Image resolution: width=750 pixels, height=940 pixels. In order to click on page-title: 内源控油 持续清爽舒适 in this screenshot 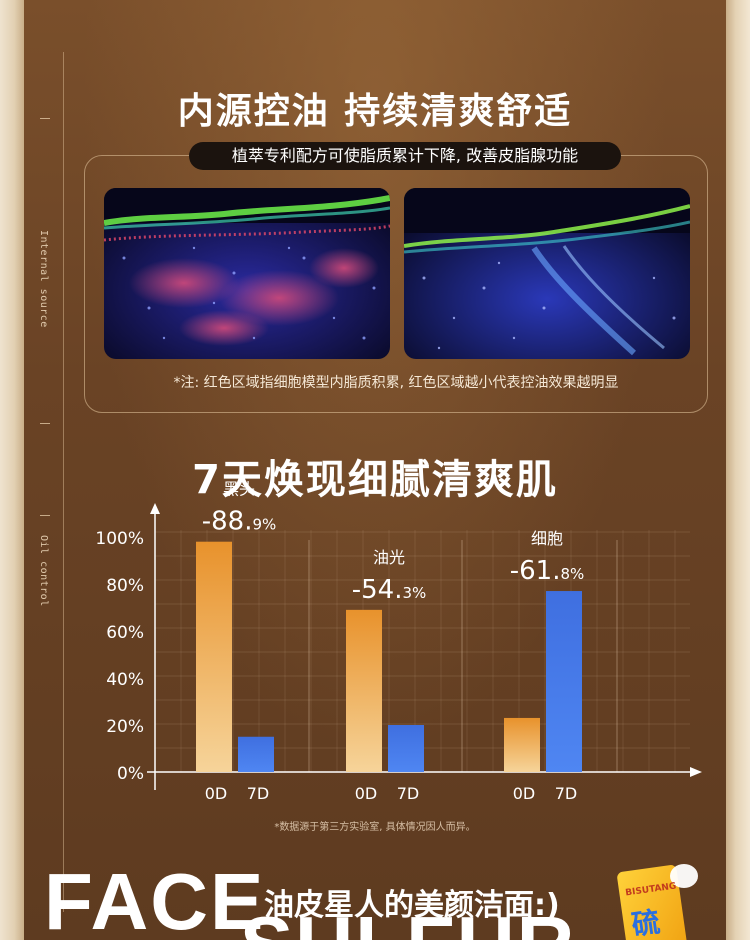, I will do `click(375, 111)`.